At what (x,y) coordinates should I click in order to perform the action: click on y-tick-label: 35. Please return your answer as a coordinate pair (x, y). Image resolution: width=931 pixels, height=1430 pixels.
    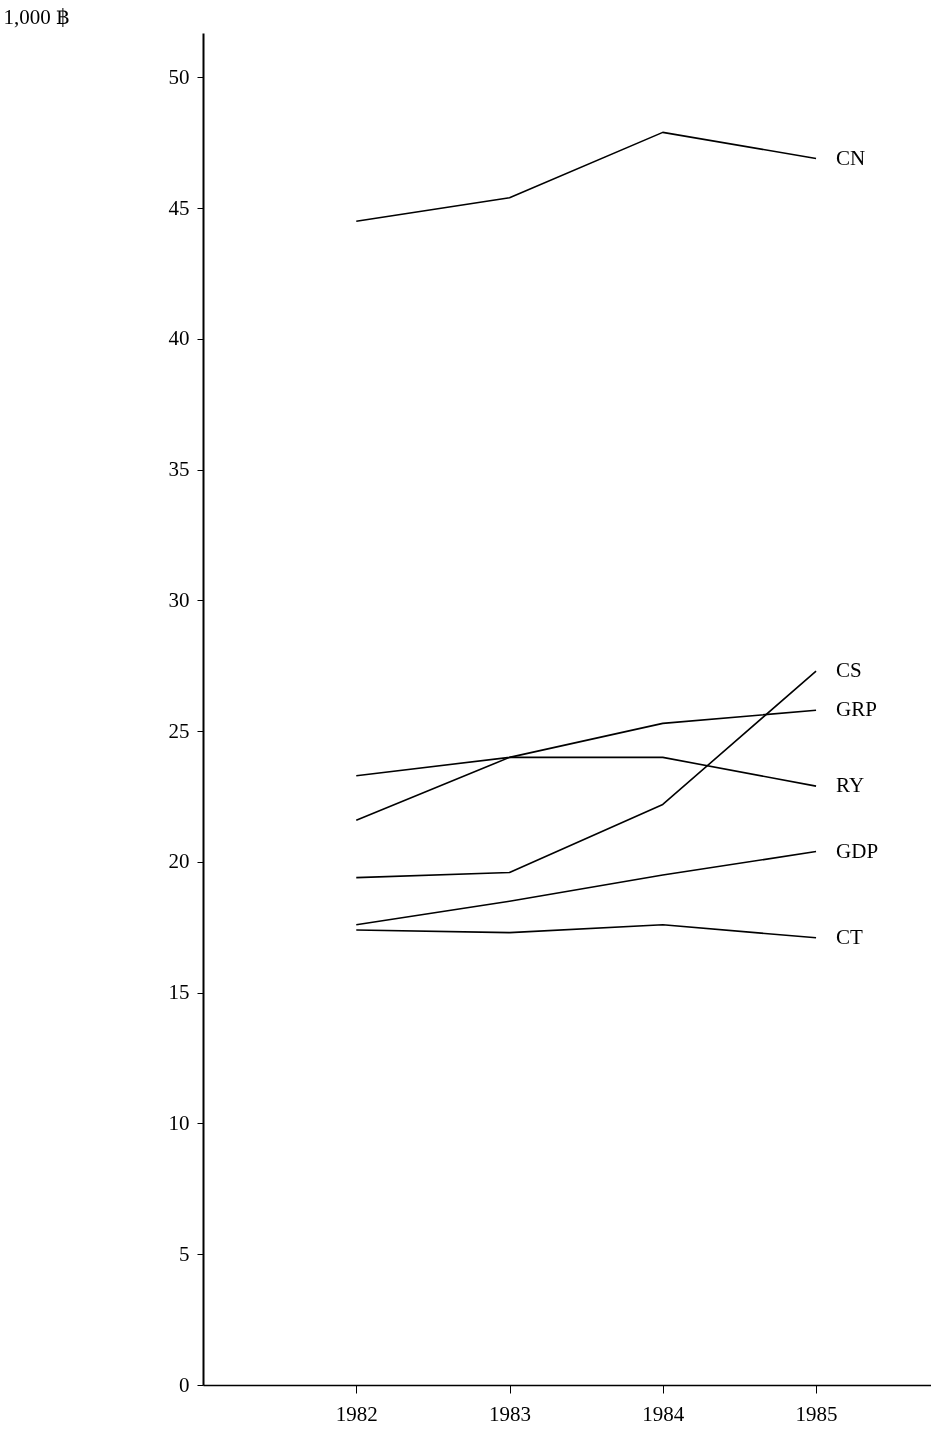
    Looking at the image, I should click on (179, 469).